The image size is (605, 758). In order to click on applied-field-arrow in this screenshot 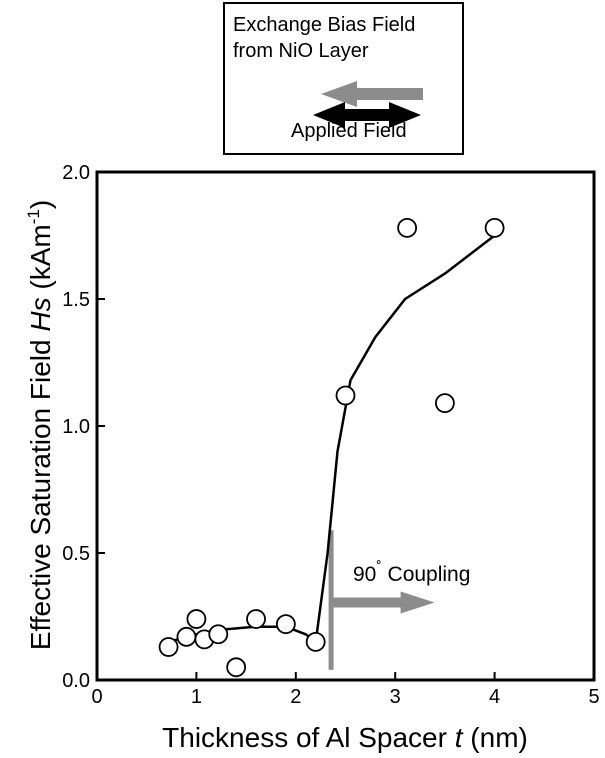, I will do `click(367, 115)`.